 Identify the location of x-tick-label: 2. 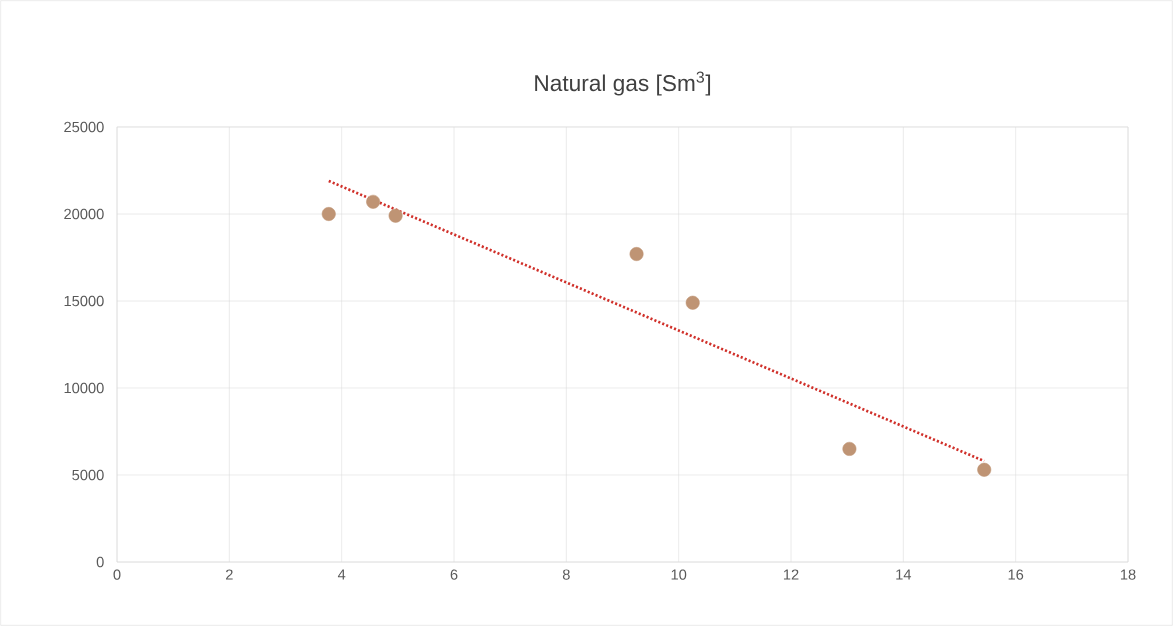
(229, 574).